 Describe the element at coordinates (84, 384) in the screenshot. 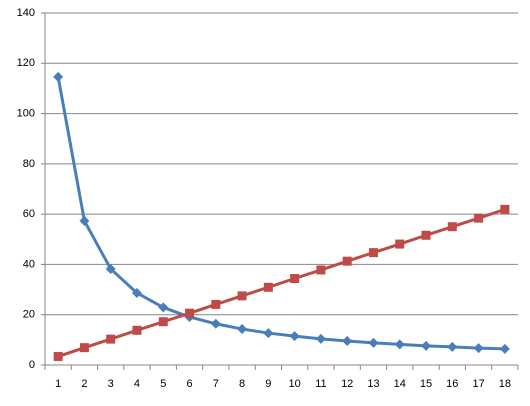

I see `x-tick-label: 2` at that location.